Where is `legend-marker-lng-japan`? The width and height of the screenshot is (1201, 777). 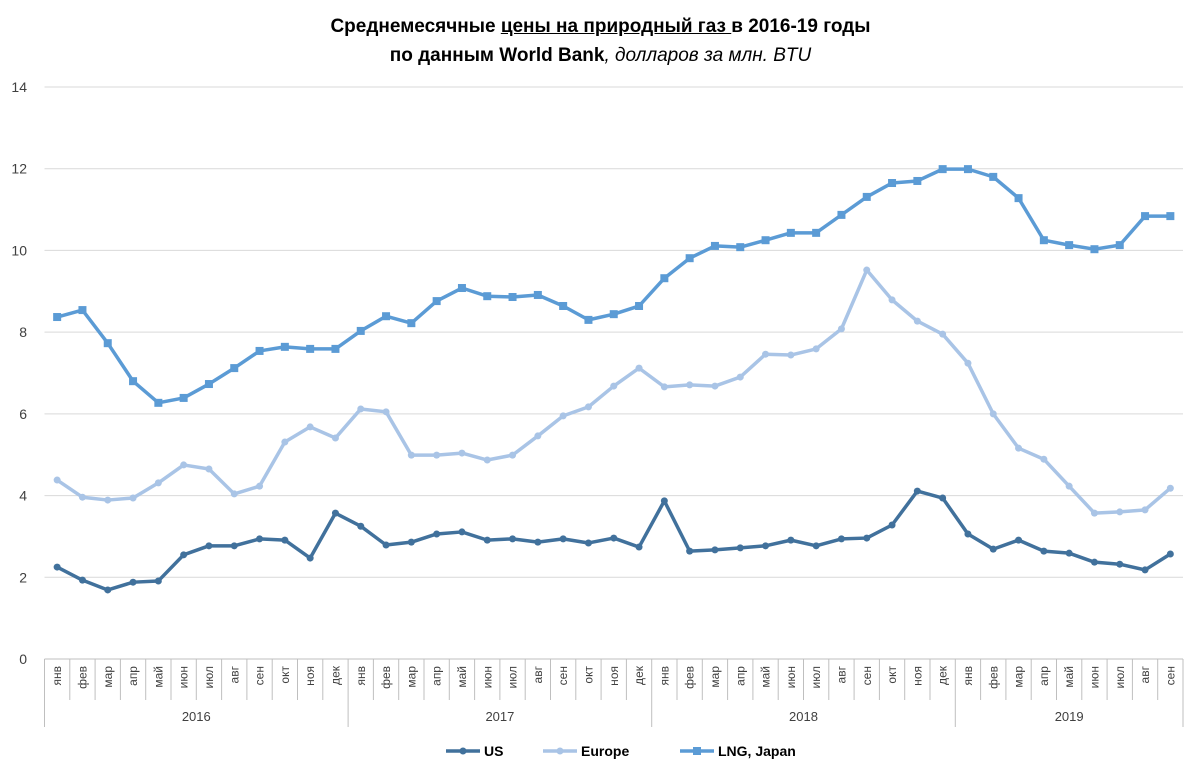
legend-marker-lng-japan is located at coordinates (697, 751).